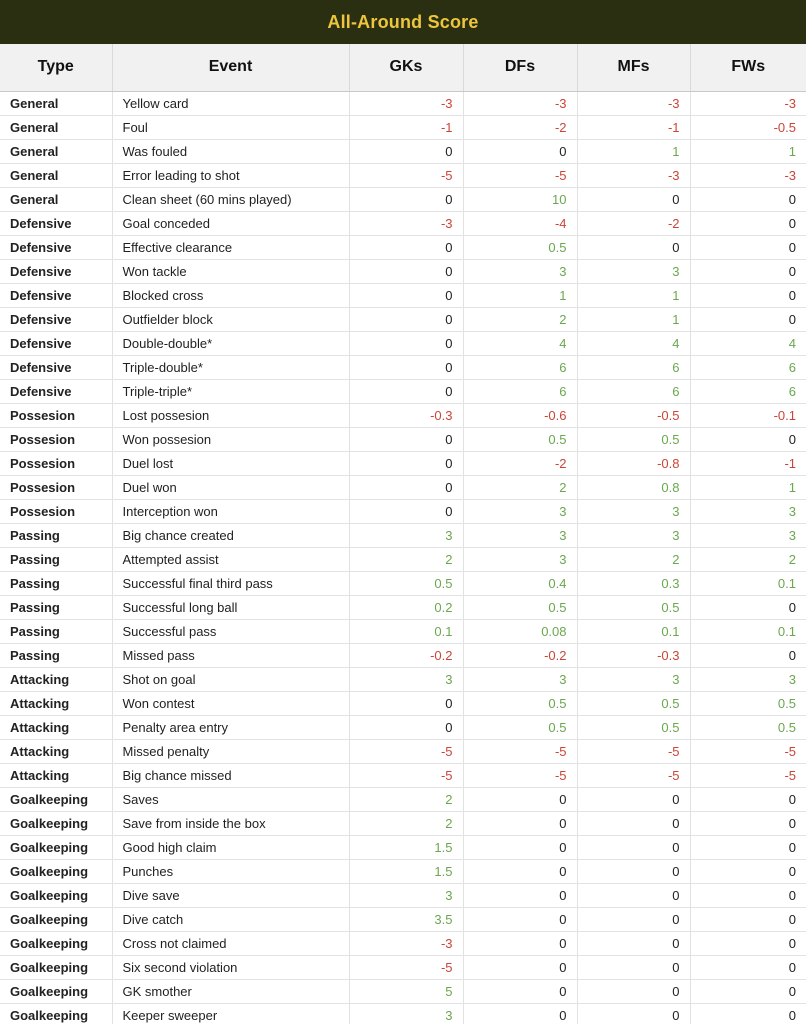 This screenshot has height=1024, width=806. Describe the element at coordinates (403, 391) in the screenshot. I see `table-row: Defensive Triple-triple* 0 6 6 6` at that location.